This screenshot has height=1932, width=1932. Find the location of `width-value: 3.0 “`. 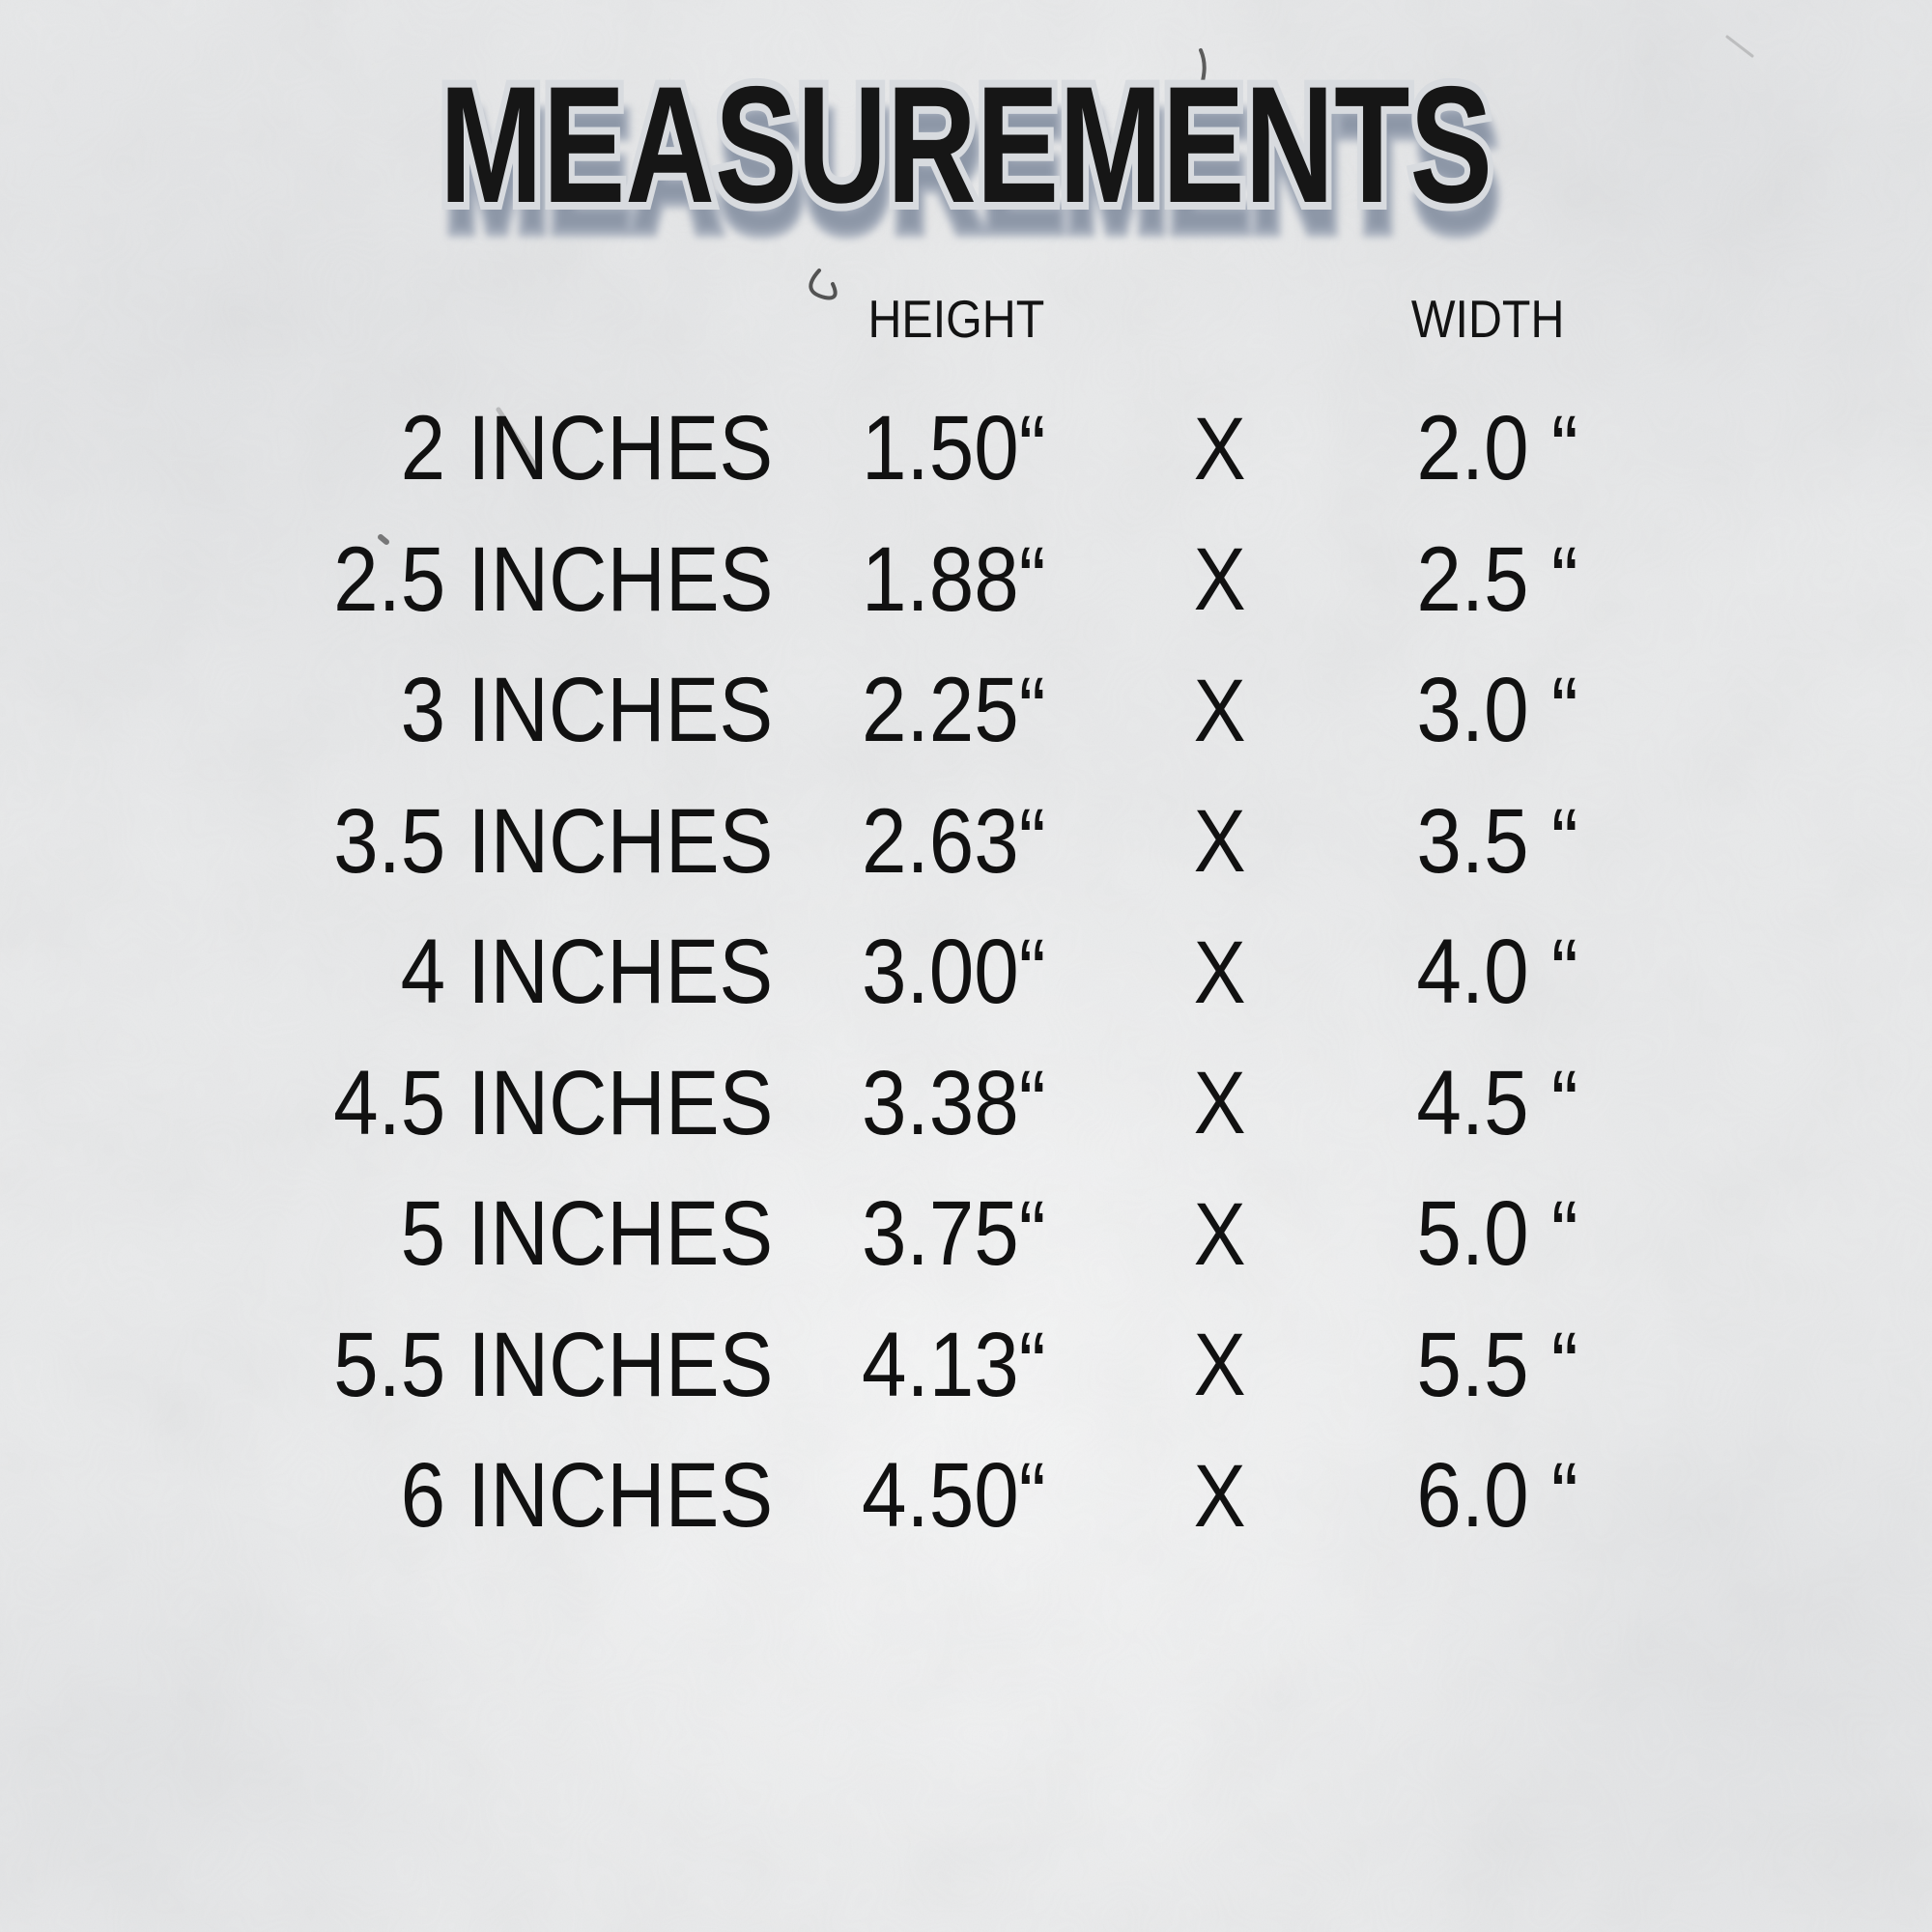

width-value: 3.0 “ is located at coordinates (1497, 710).